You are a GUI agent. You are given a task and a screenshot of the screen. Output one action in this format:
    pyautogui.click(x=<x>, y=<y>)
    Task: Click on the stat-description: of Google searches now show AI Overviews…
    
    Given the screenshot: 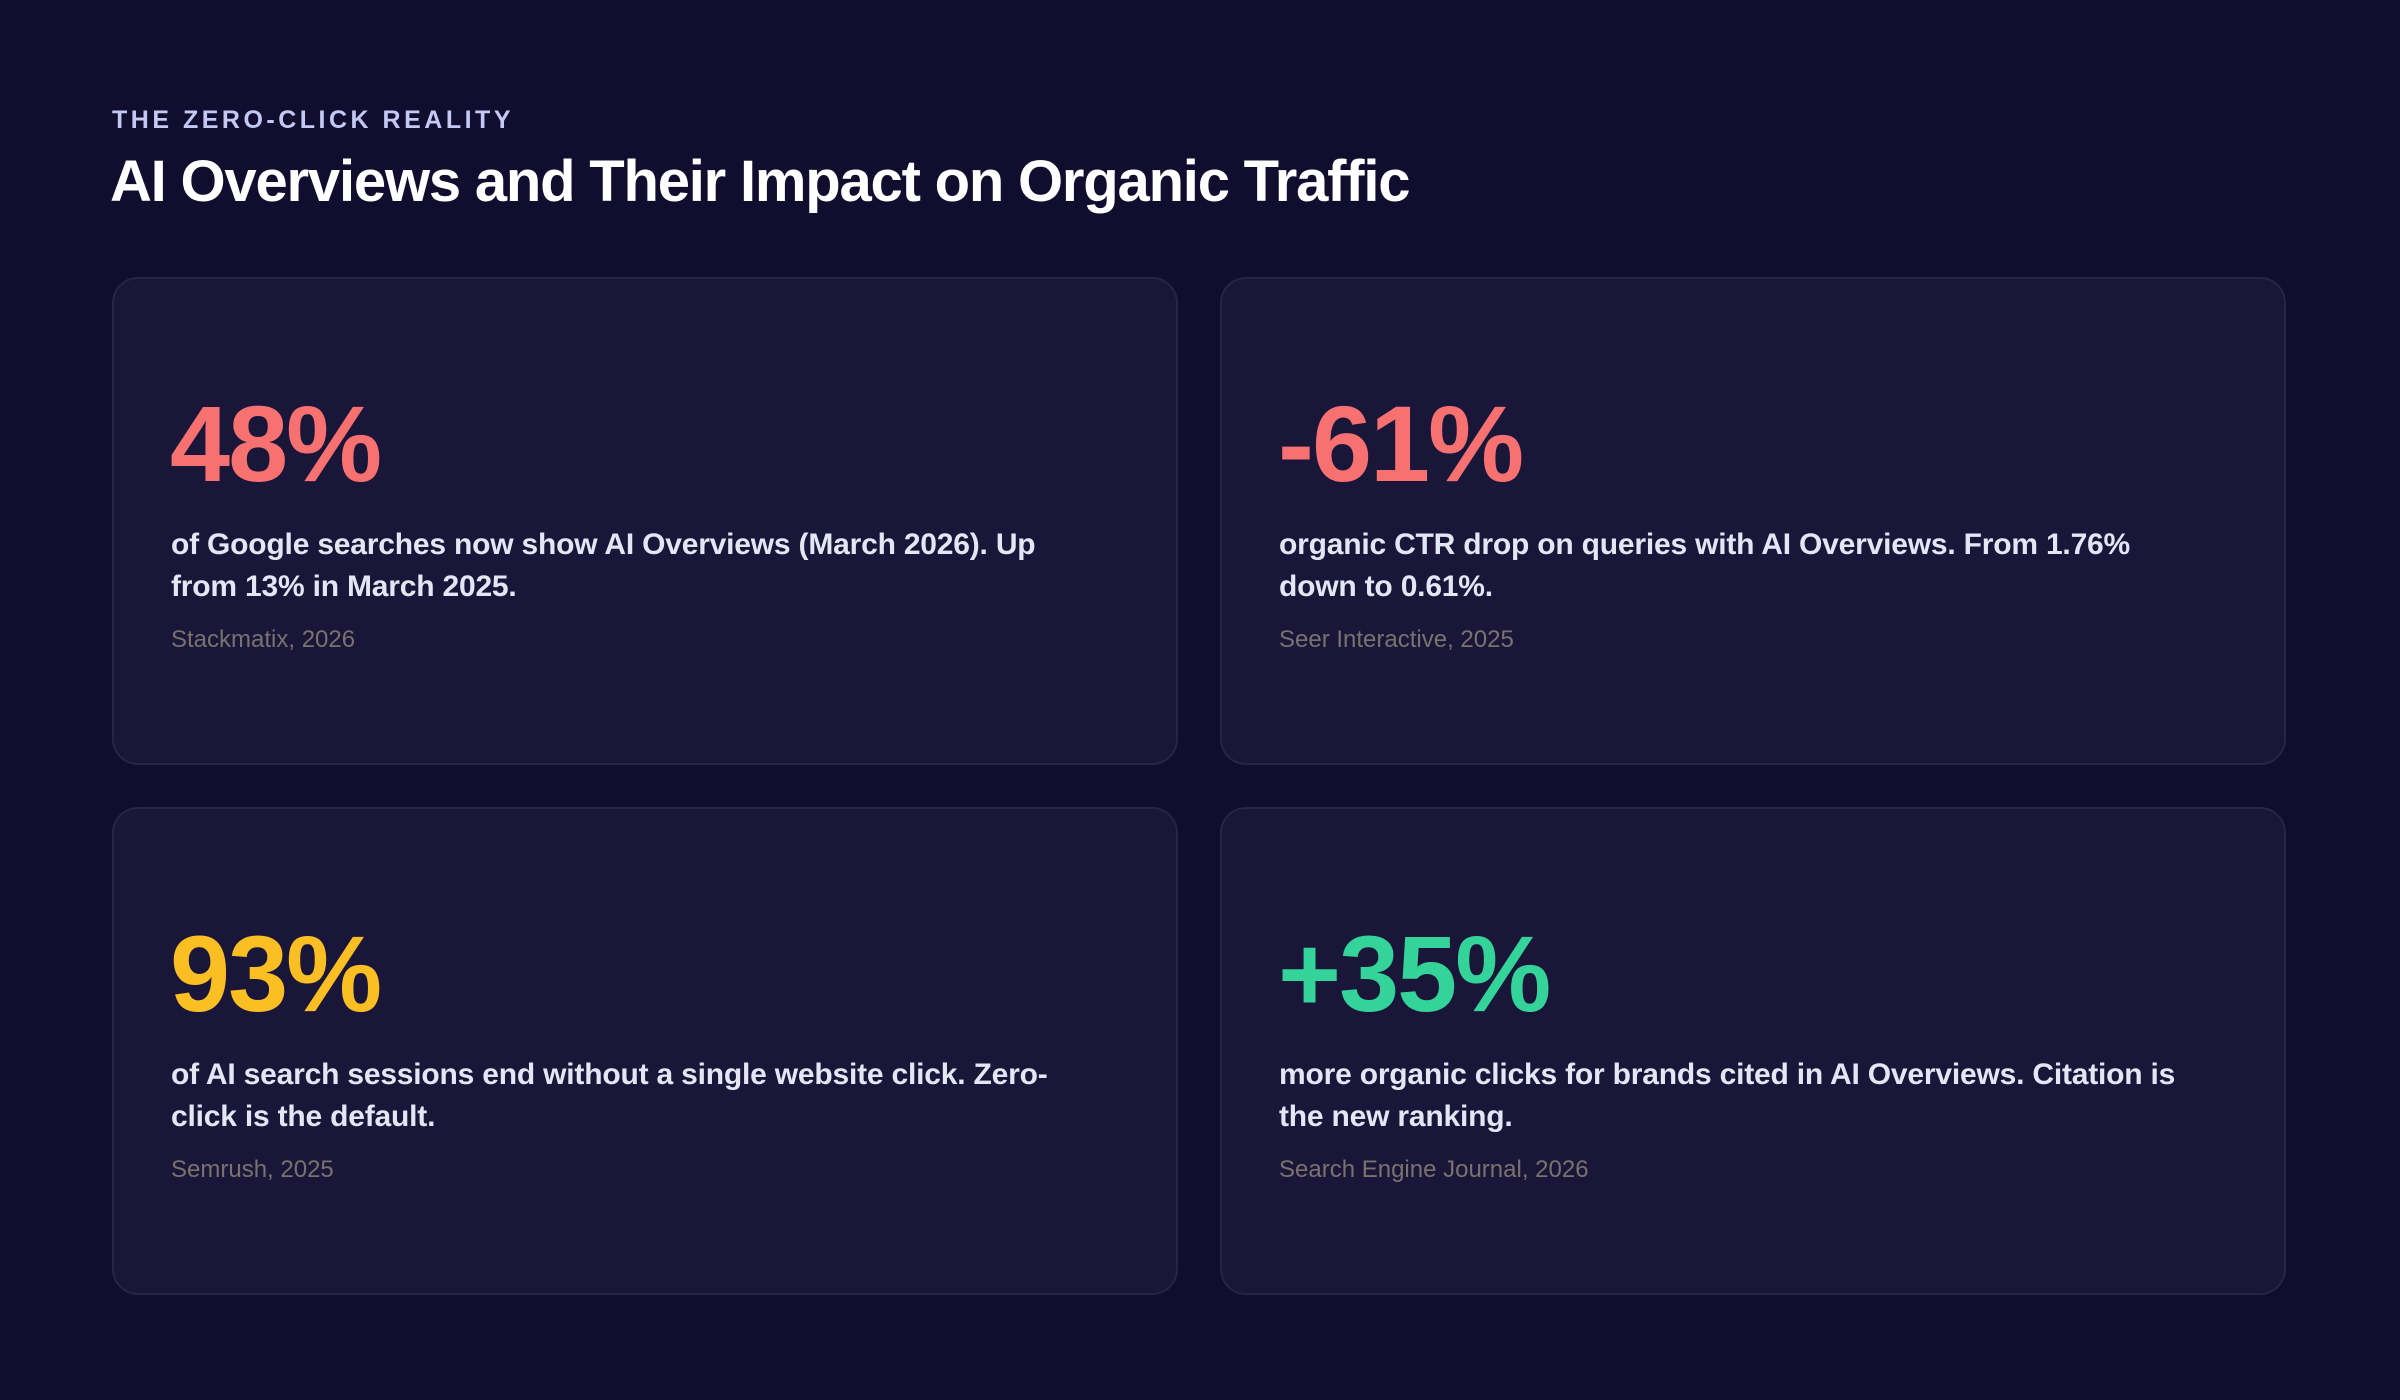 What is the action you would take?
    pyautogui.click(x=603, y=565)
    